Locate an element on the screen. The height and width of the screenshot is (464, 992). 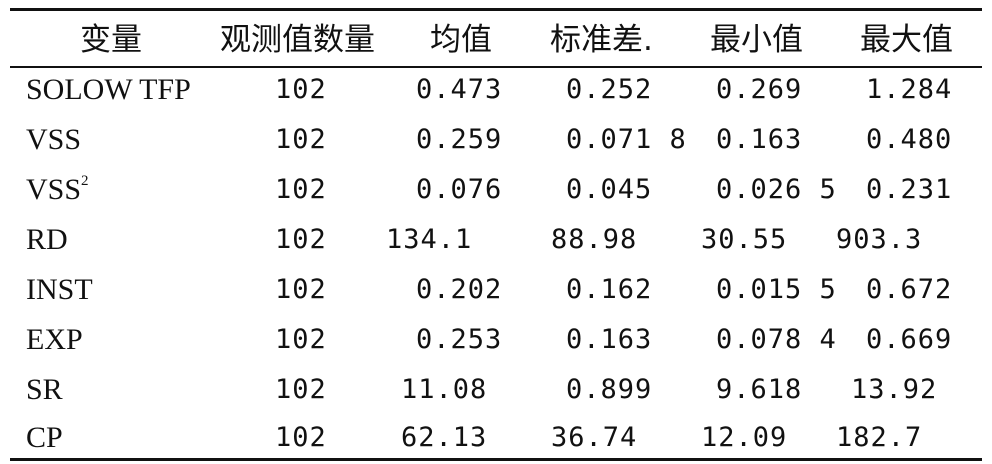
header-mean: 均值 is located at coordinates (461, 40).